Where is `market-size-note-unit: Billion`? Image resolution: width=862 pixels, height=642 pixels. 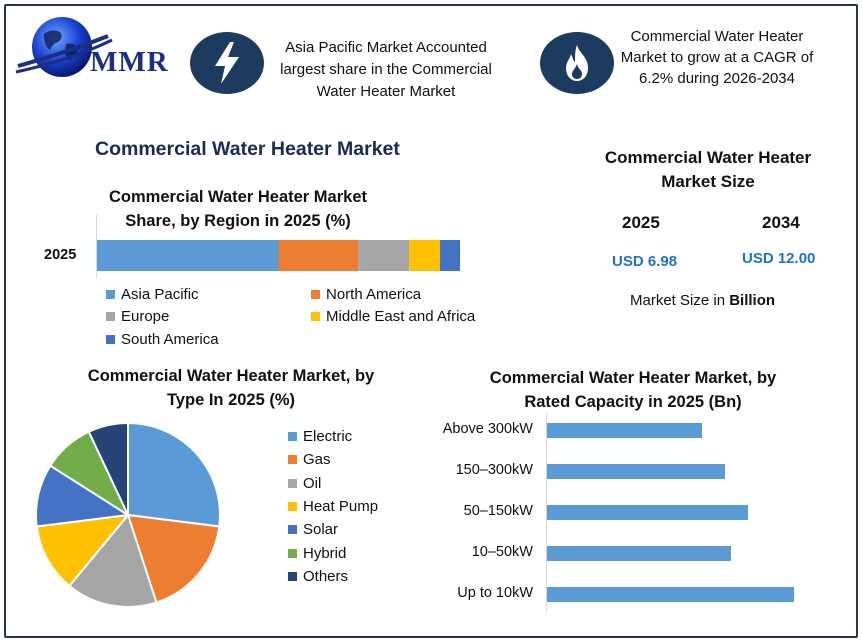 market-size-note-unit: Billion is located at coordinates (752, 300).